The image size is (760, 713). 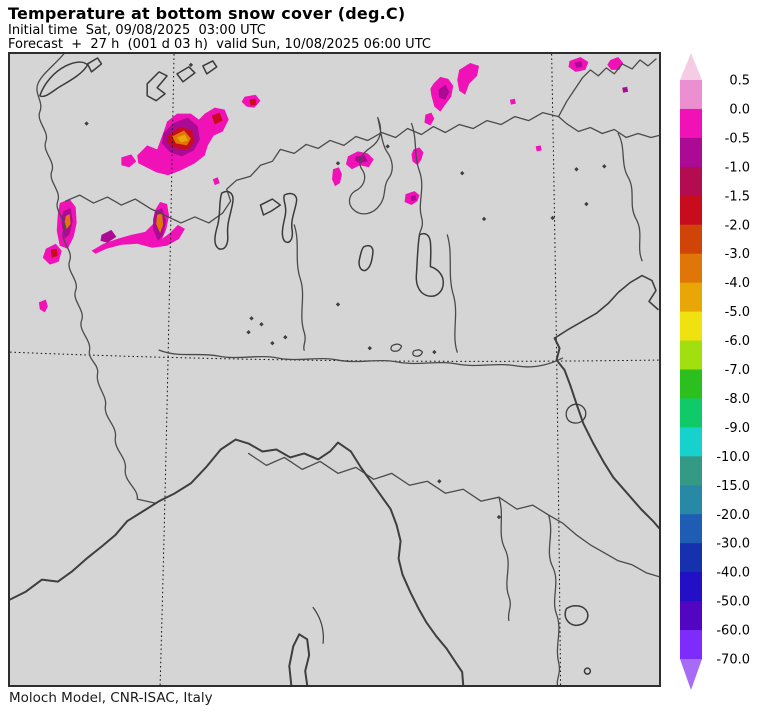 I want to click on colorbar-tick-label: -15.0, so click(x=733, y=486).